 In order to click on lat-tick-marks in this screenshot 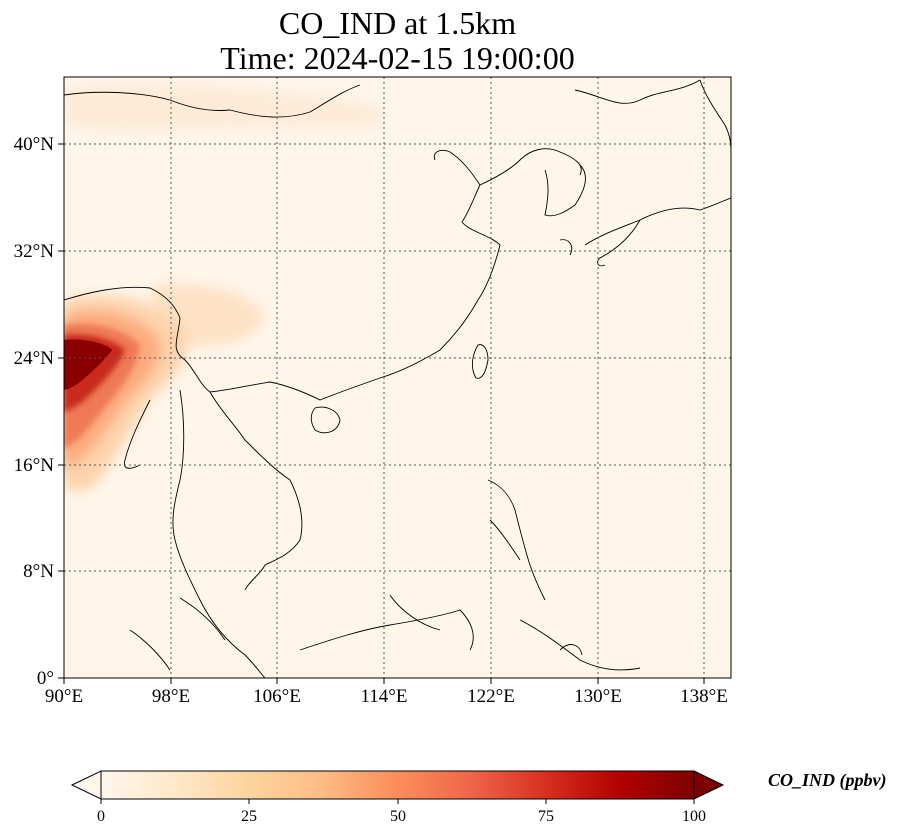, I will do `click(61, 411)`.